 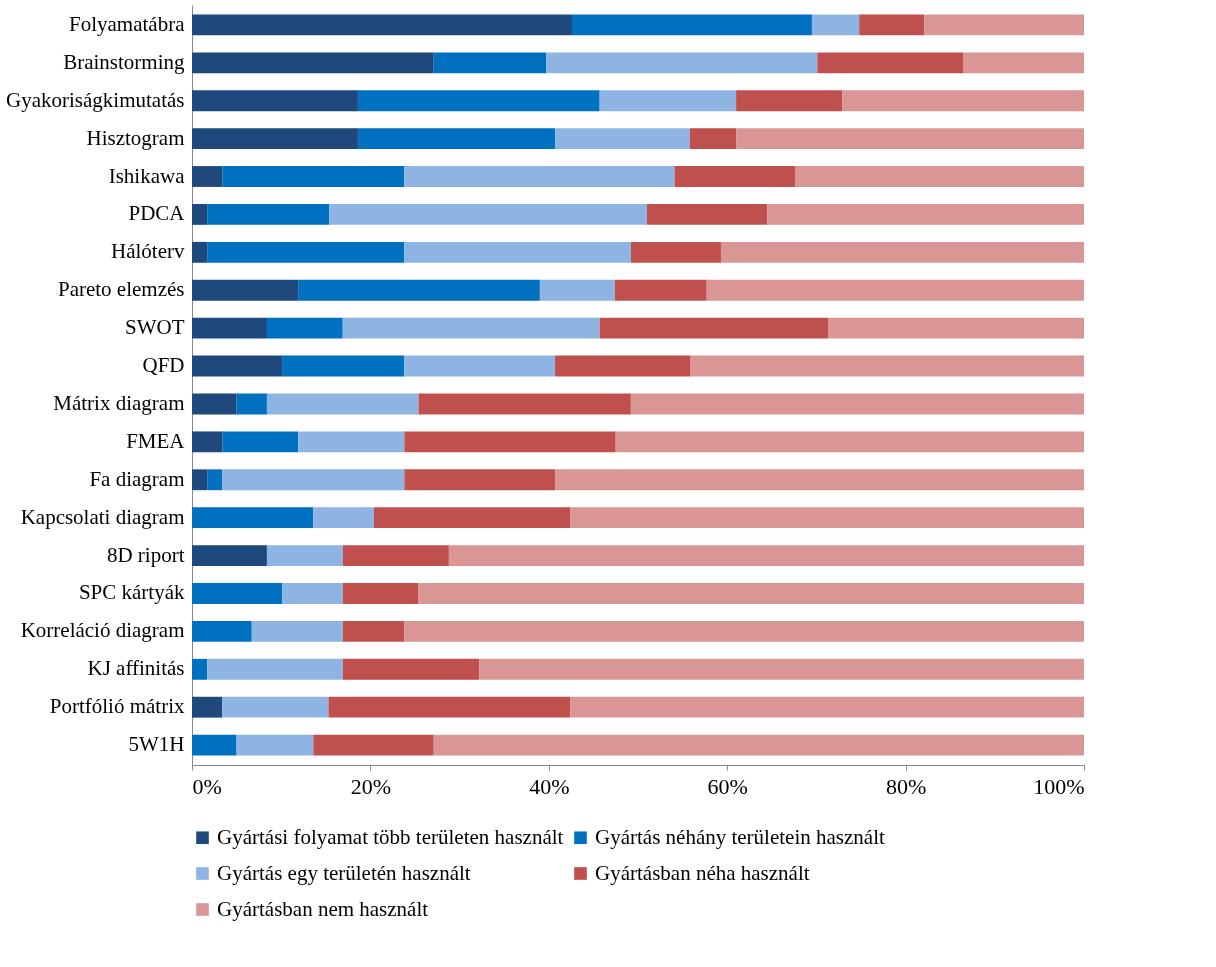 I want to click on y-tick-label: QFD, so click(x=163, y=365).